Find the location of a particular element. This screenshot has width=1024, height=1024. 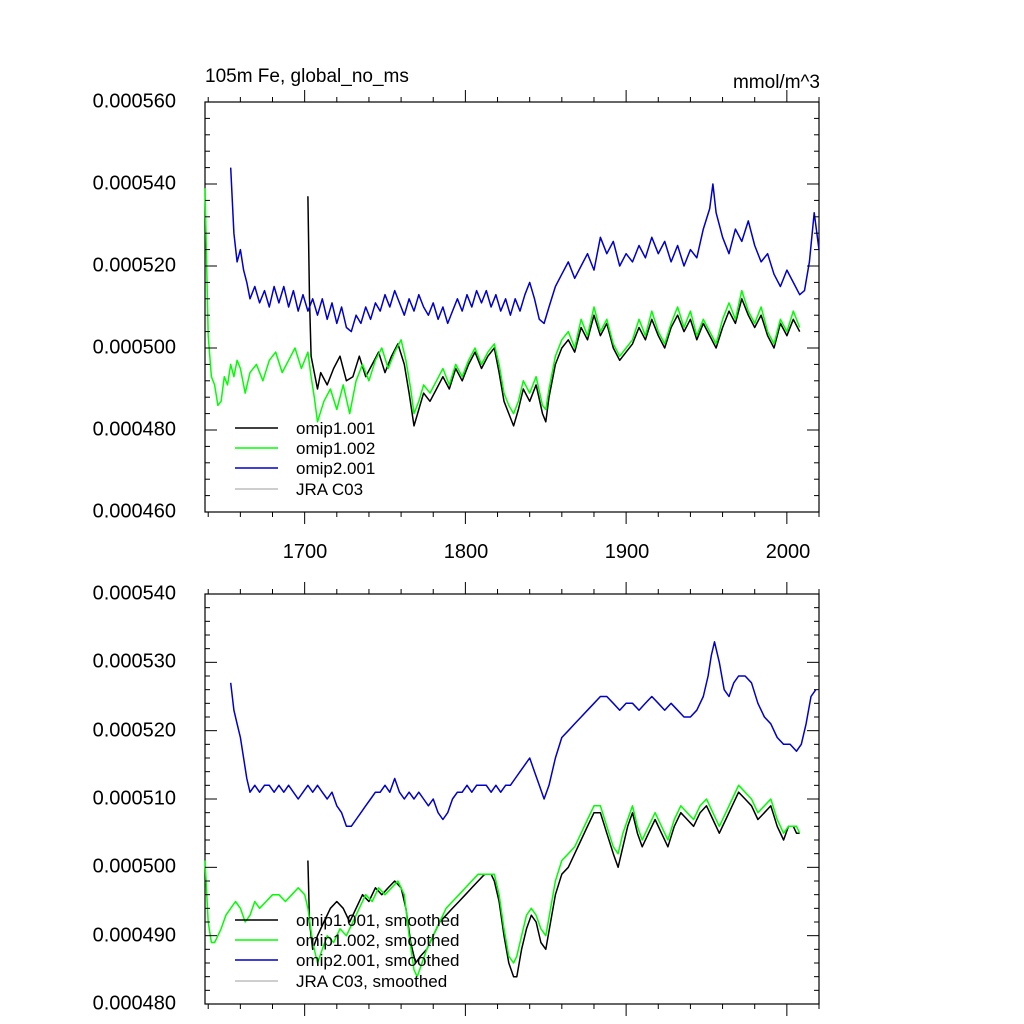

bottom-legend-label-omip1-001: omip1.001, smoothed is located at coordinates (378, 920).